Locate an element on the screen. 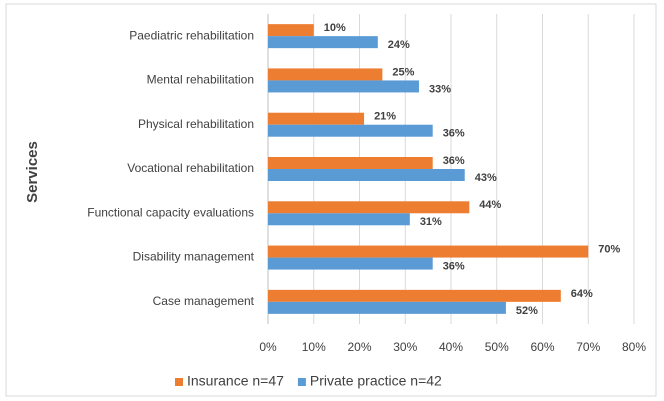  value-label: 24% is located at coordinates (399, 45).